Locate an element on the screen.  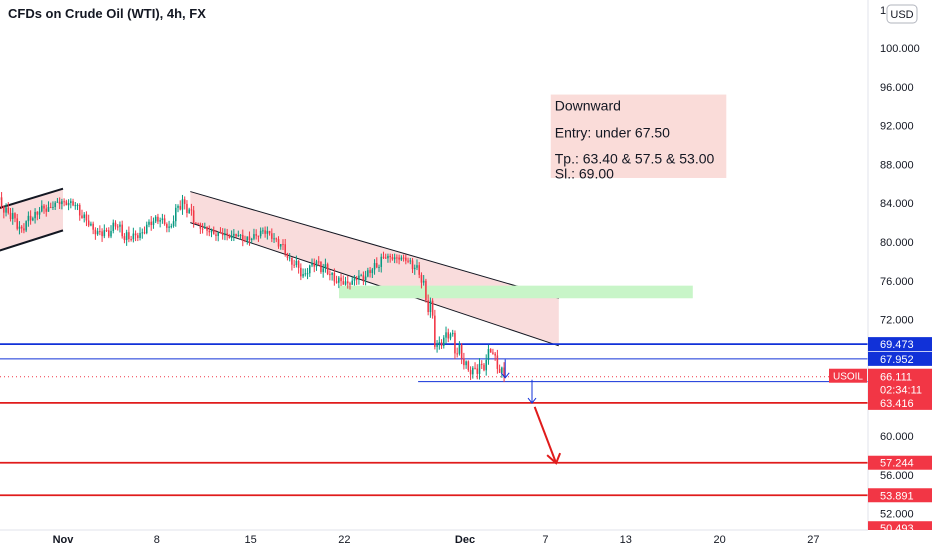
price-axis-background is located at coordinates (900, 265).